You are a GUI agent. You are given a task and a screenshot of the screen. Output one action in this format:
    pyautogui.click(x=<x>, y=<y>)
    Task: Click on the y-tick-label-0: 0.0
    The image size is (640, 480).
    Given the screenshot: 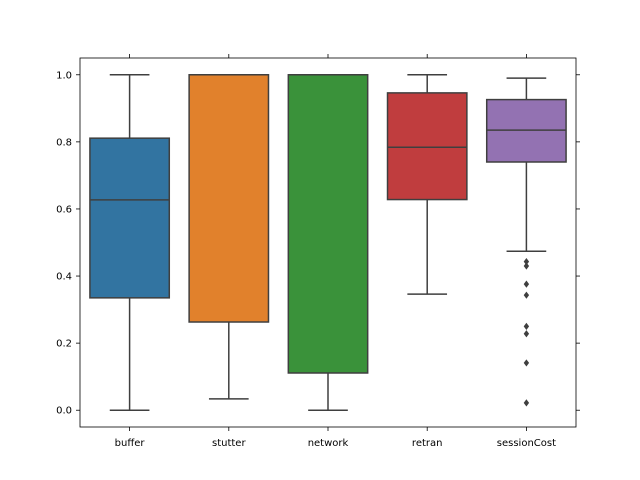 What is the action you would take?
    pyautogui.click(x=64, y=411)
    